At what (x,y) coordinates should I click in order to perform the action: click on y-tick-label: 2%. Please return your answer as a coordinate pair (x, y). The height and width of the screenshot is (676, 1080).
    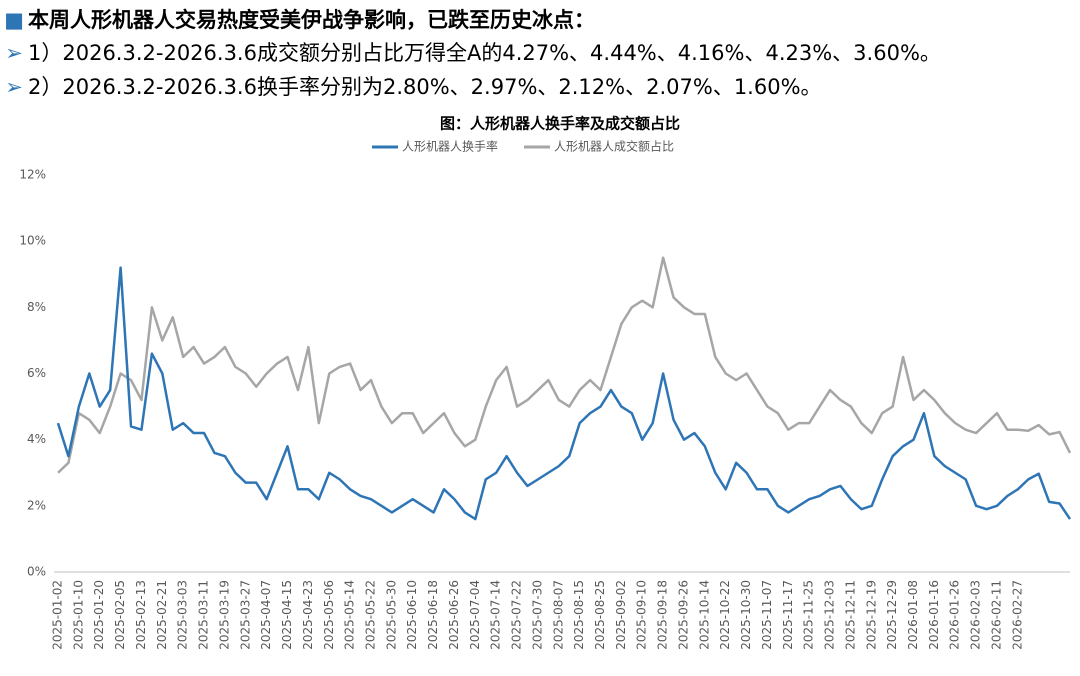
    Looking at the image, I should click on (36, 505).